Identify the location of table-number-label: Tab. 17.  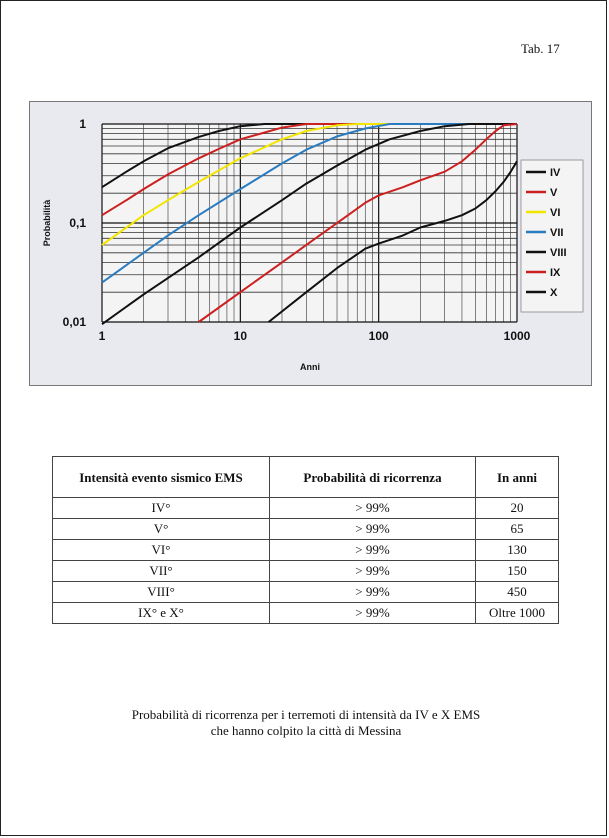
(540, 48).